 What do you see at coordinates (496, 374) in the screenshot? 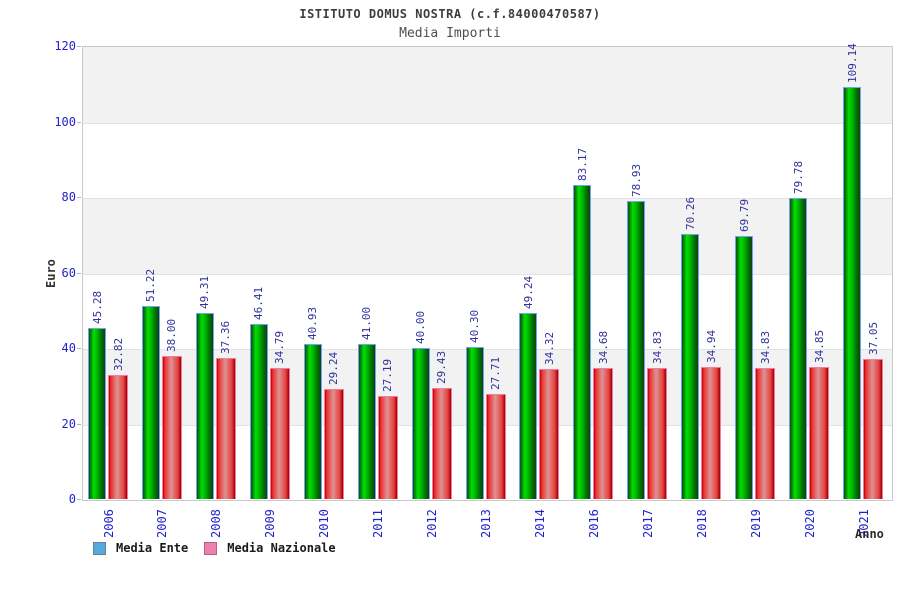
I see `bar-value-label: 27.71` at bounding box center [496, 374].